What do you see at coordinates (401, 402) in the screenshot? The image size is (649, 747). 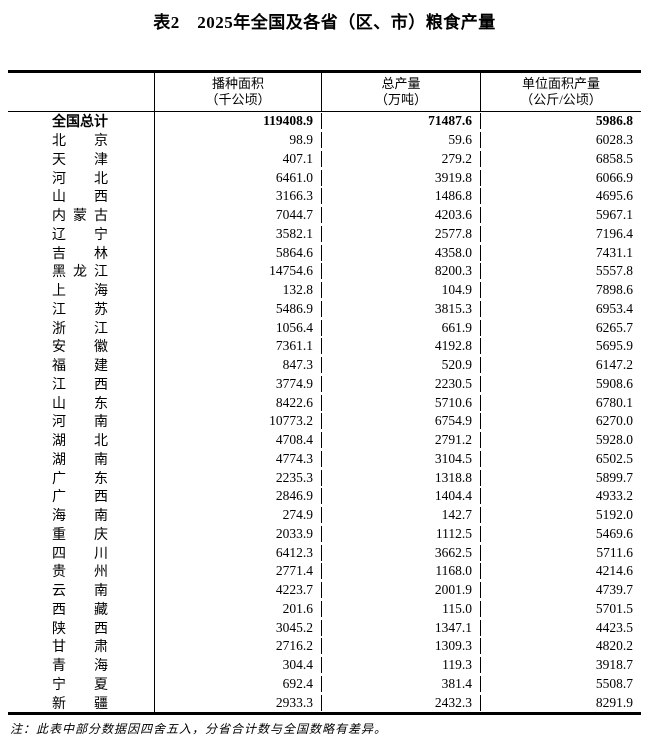 I see `cell-total-output: 5710.6` at bounding box center [401, 402].